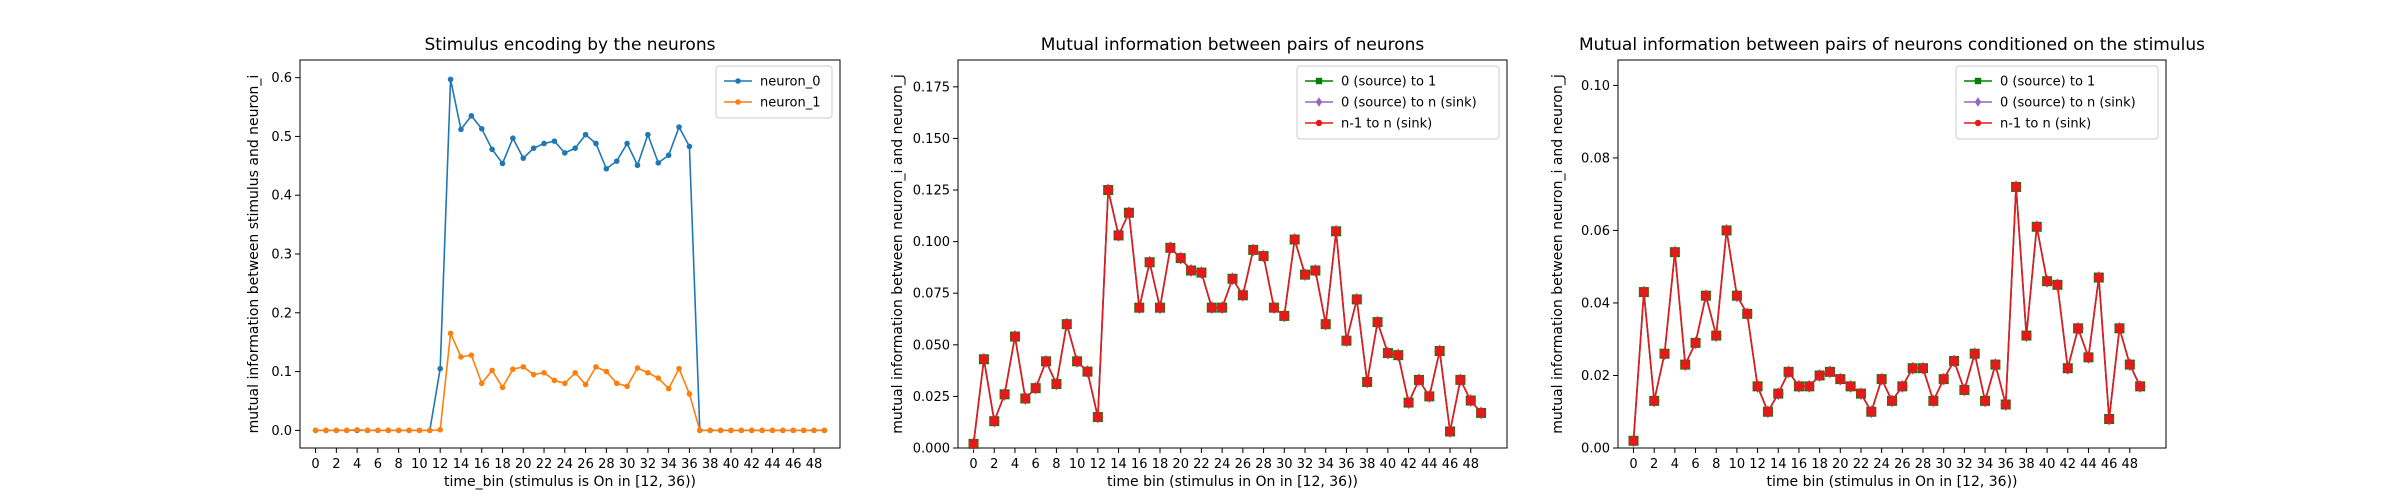  I want to click on x-tick-label: 40, so click(1388, 464).